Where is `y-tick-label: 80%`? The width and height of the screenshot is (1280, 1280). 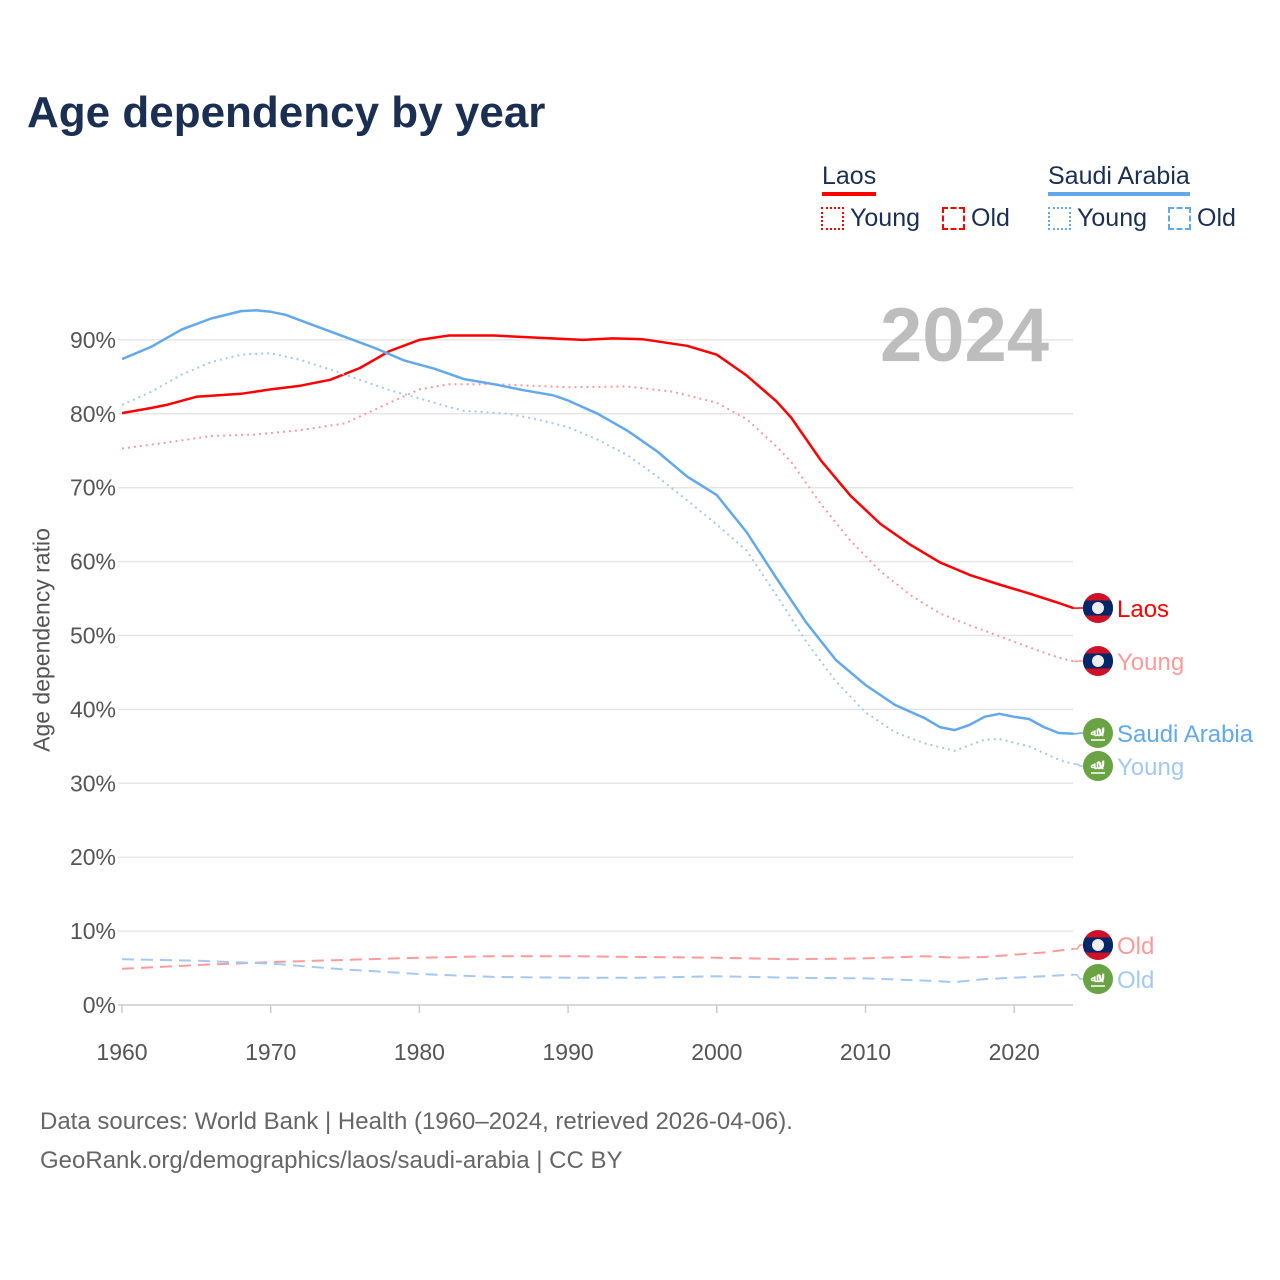
y-tick-label: 80% is located at coordinates (93, 414).